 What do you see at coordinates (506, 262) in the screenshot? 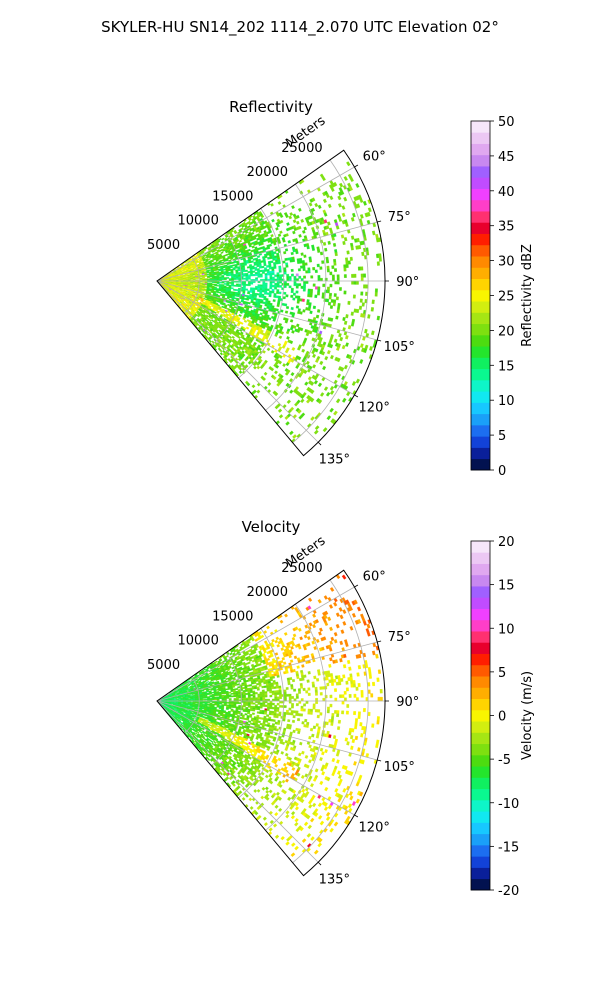
I see `colorbar-tick-label: 30` at bounding box center [506, 262].